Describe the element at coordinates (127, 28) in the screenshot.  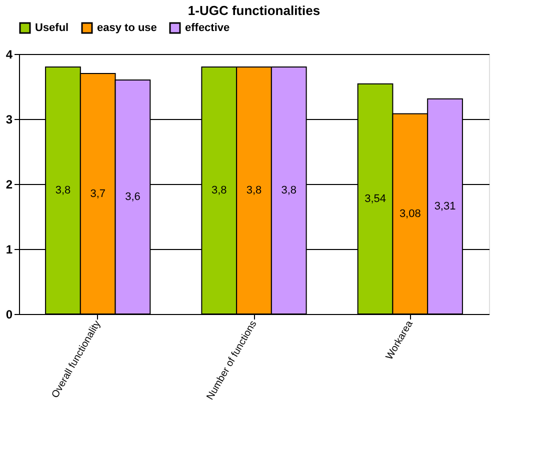
I see `legend-label: easy to use` at that location.